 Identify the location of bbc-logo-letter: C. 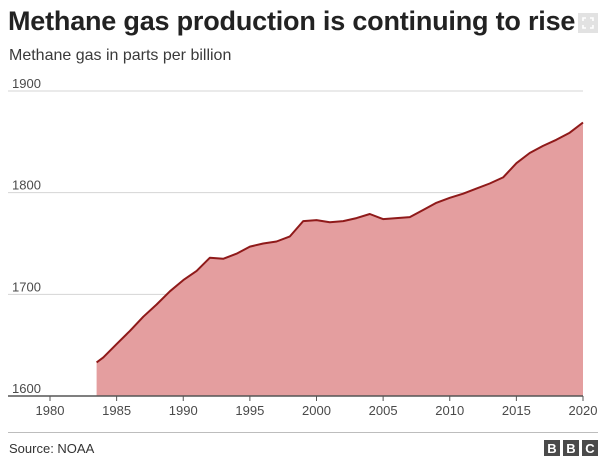
(590, 448).